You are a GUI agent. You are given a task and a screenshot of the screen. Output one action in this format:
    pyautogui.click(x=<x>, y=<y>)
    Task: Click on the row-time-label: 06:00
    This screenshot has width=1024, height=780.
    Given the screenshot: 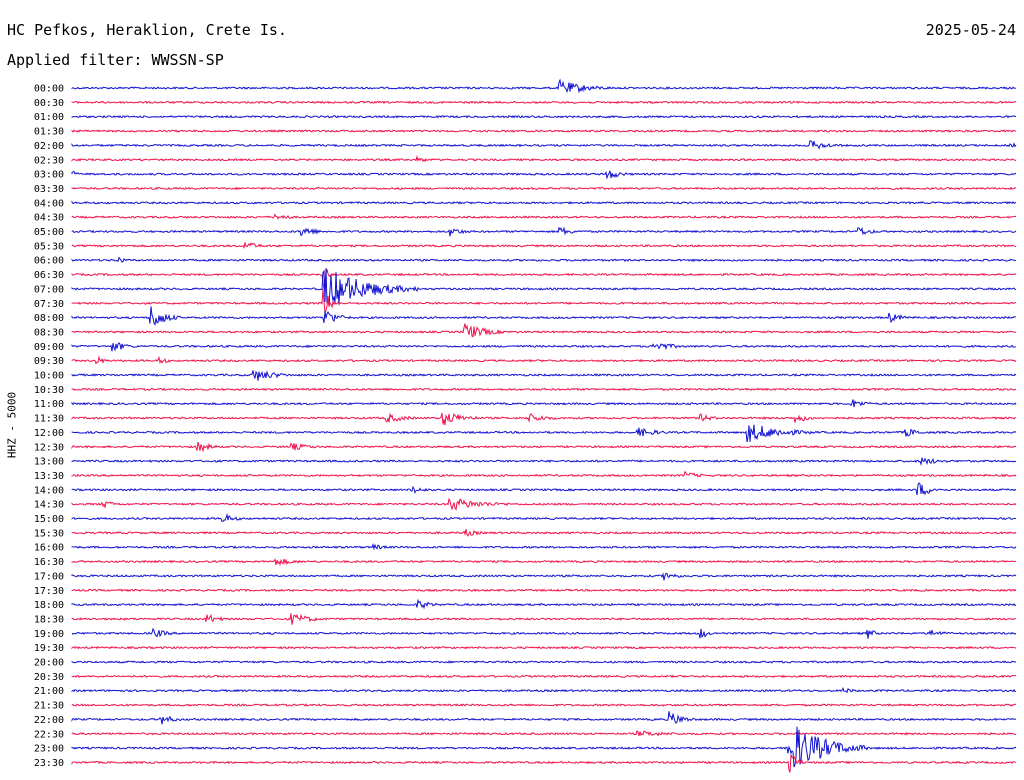 What is the action you would take?
    pyautogui.click(x=49, y=261)
    